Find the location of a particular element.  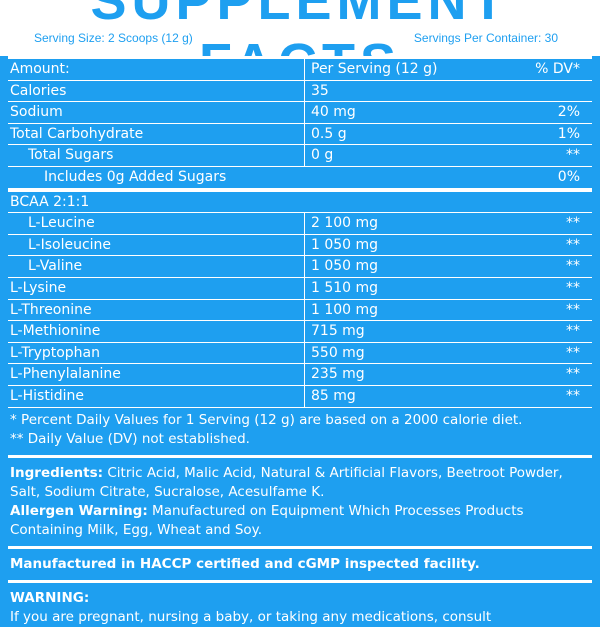

amino-name: L-Tryptophan is located at coordinates (55, 352).